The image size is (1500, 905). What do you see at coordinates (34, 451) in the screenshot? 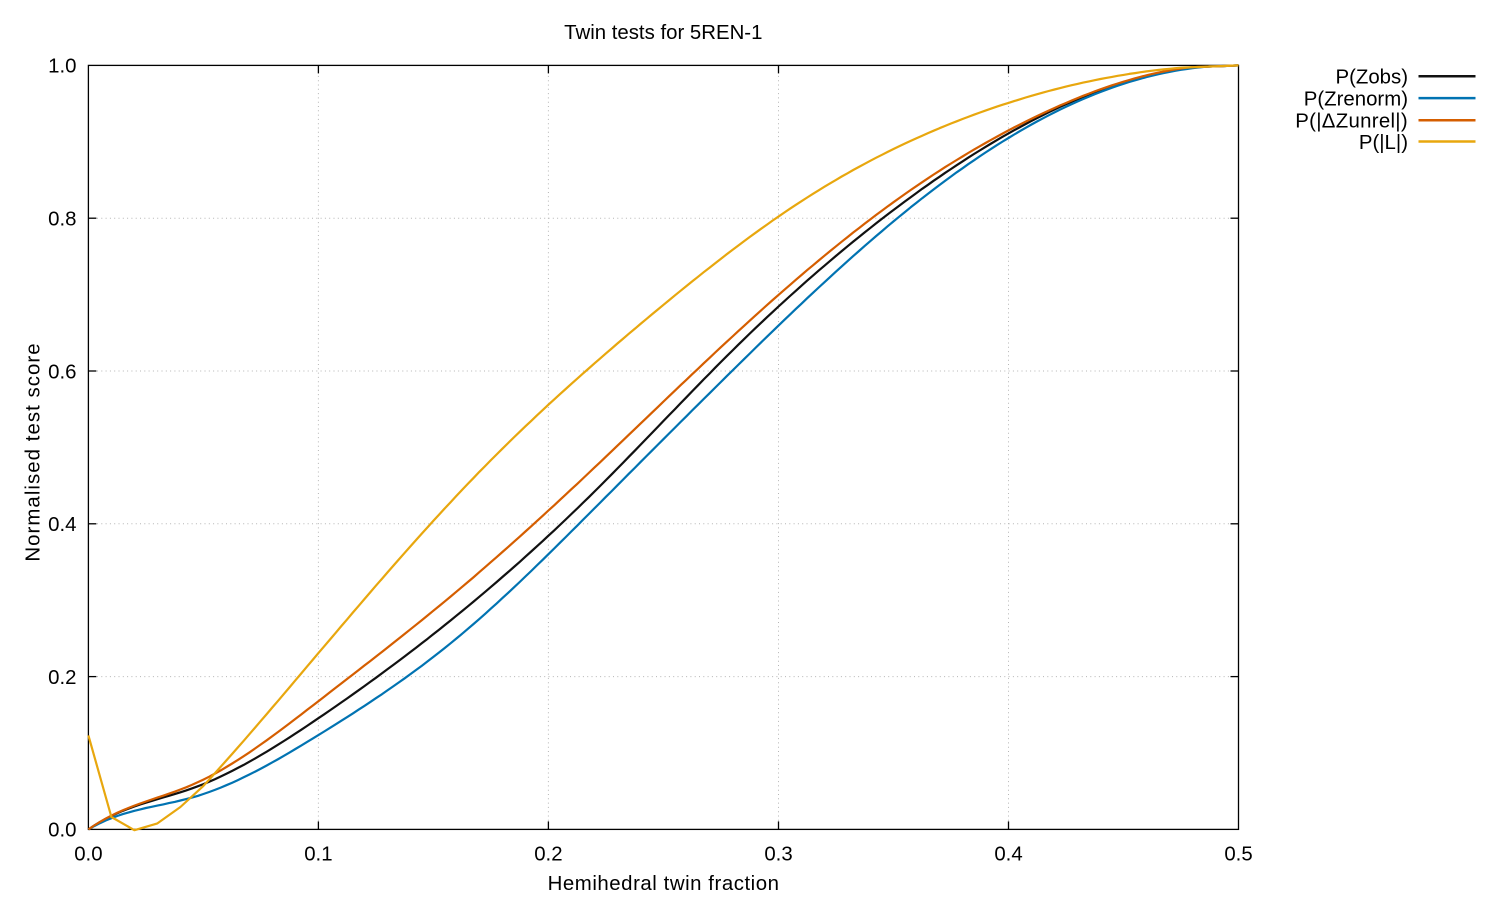
I see `svg-text: Normalised test score` at bounding box center [34, 451].